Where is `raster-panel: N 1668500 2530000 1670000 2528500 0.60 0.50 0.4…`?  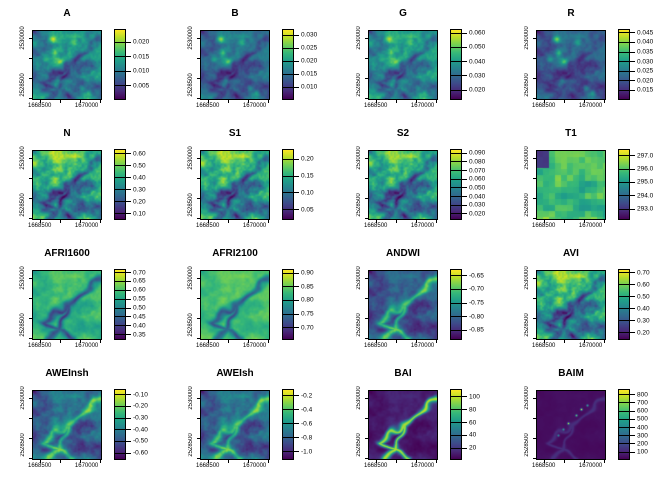 raster-panel: N 1668500 2530000 1670000 2528500 0.60 0.50 0.4… is located at coordinates (84, 180).